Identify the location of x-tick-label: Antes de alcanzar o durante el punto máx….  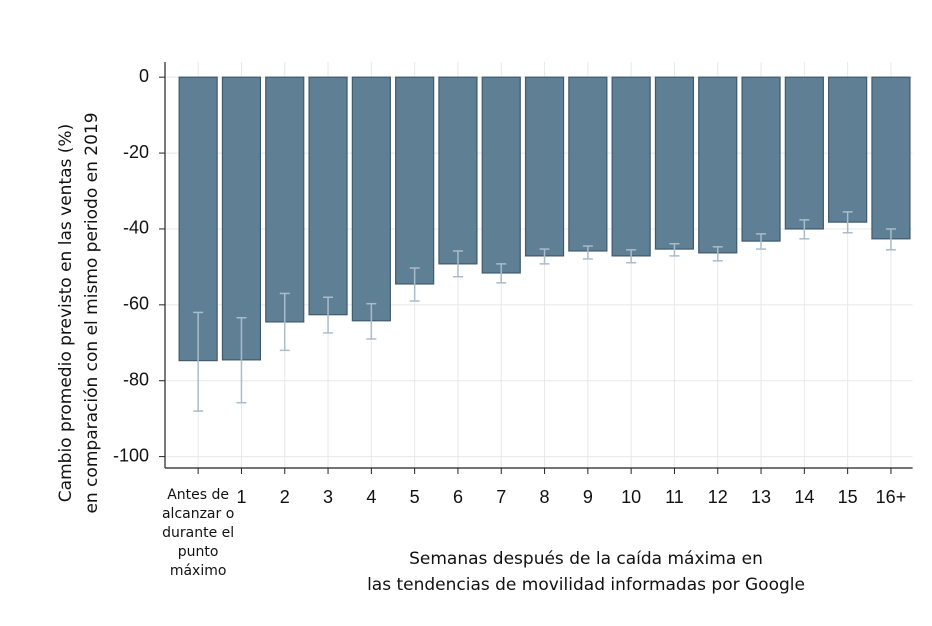
(198, 533).